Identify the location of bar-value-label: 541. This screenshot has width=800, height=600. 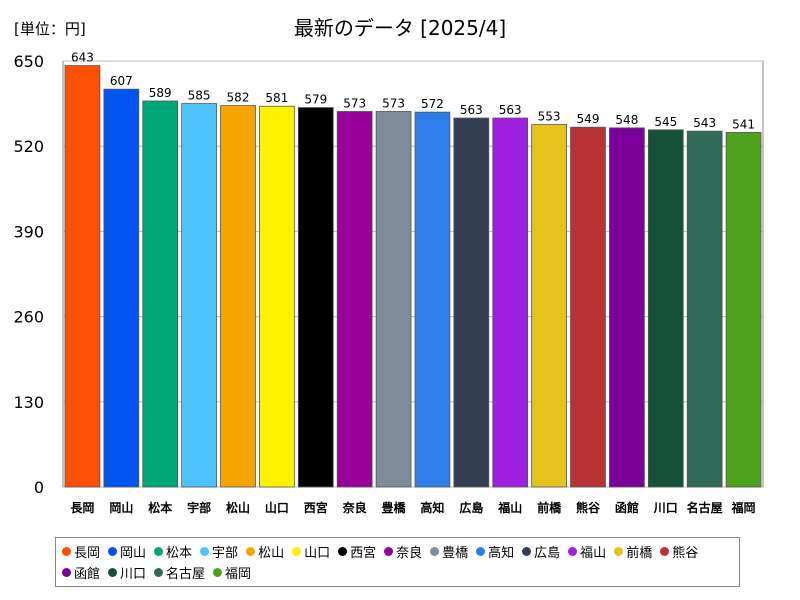
(743, 124).